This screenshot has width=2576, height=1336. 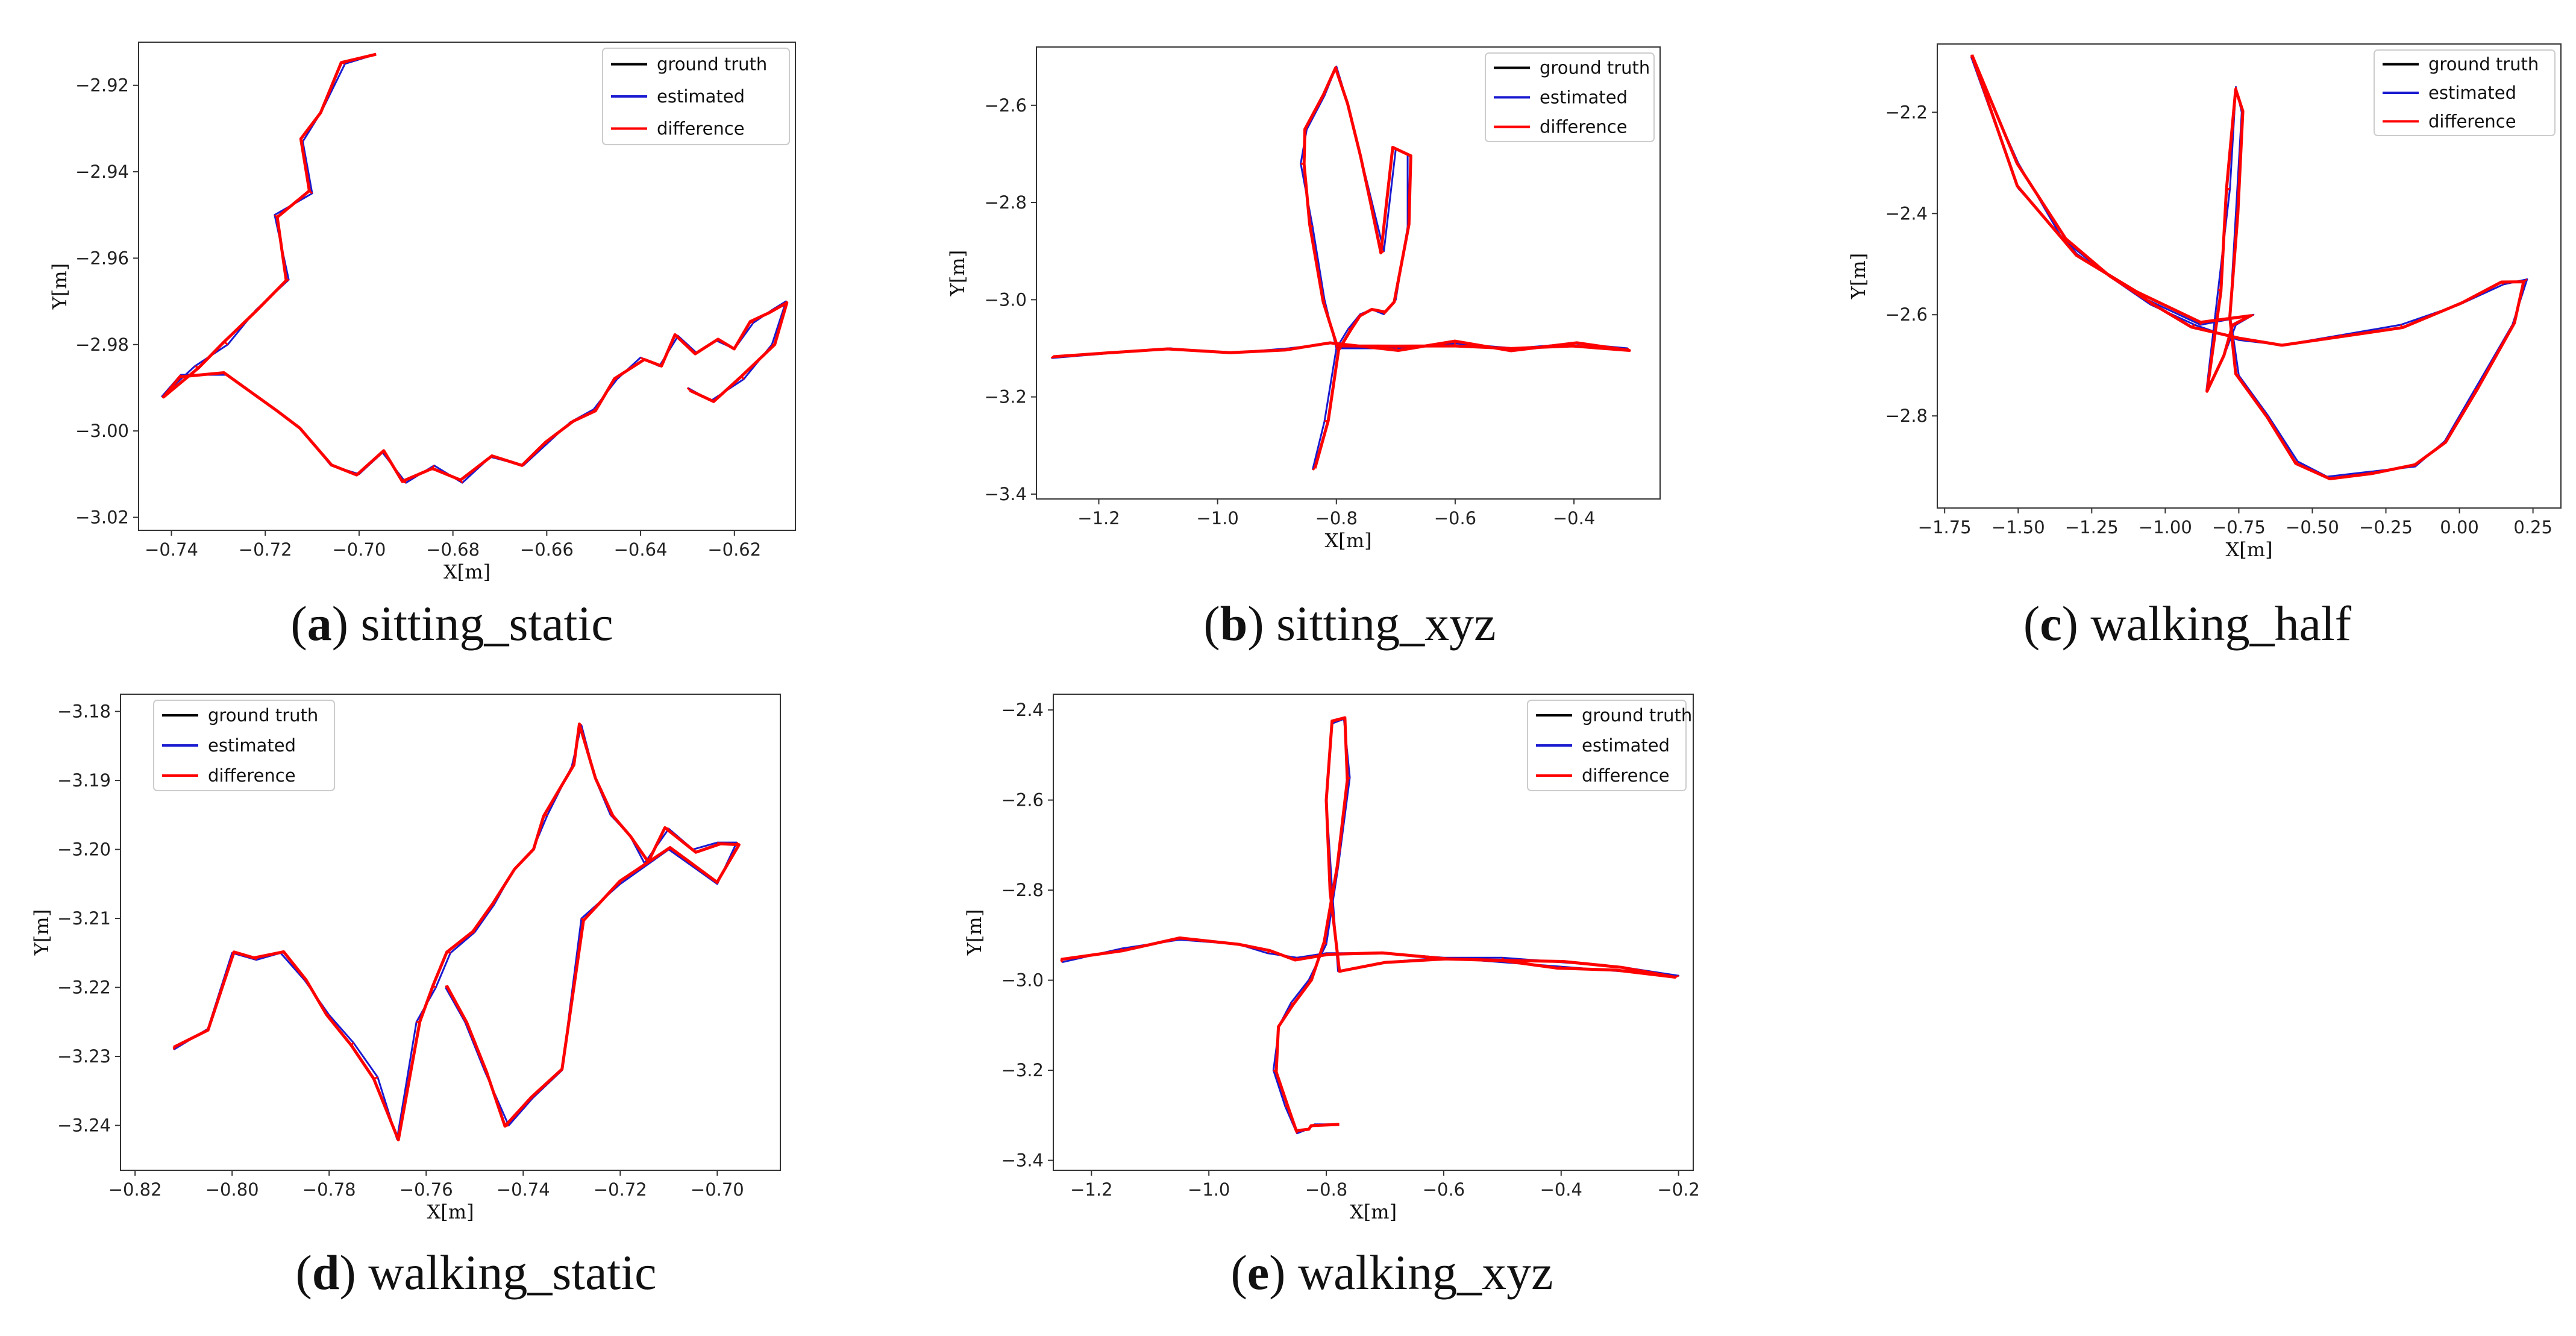 I want to click on x-tick-label: 0.00, so click(x=2459, y=527).